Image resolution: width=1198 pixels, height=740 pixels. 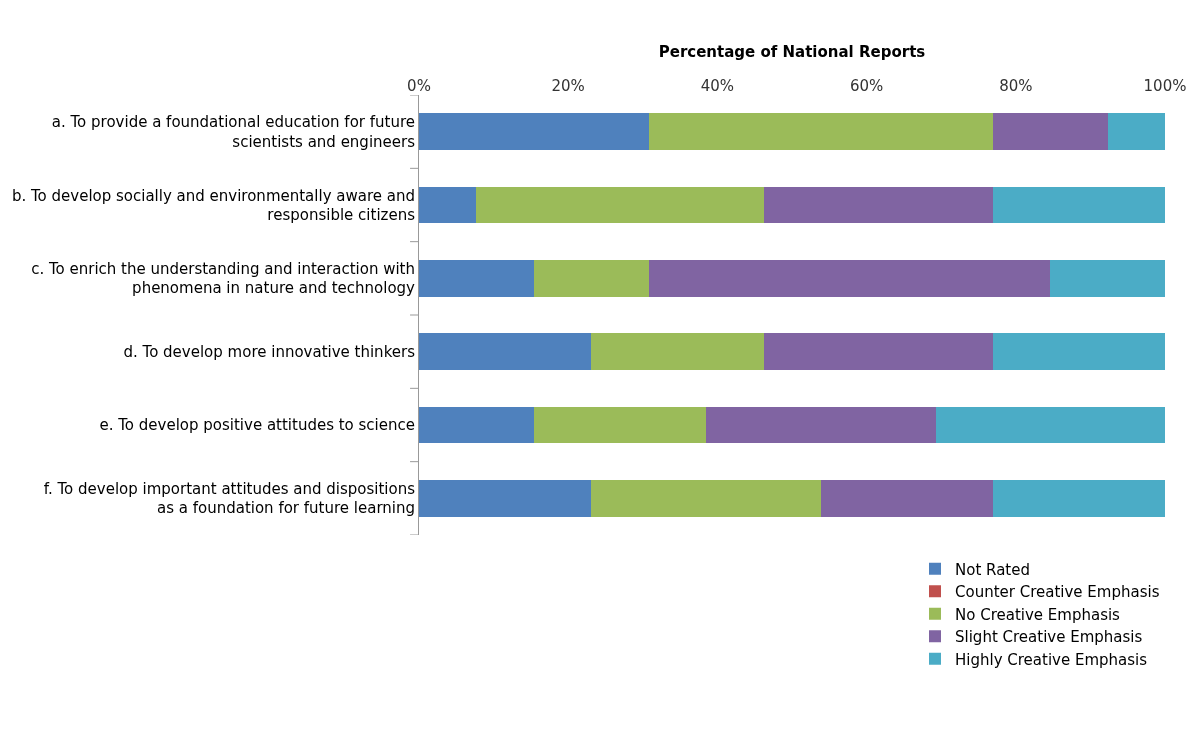 What do you see at coordinates (419, 86) in the screenshot?
I see `x-tick-label: 0%` at bounding box center [419, 86].